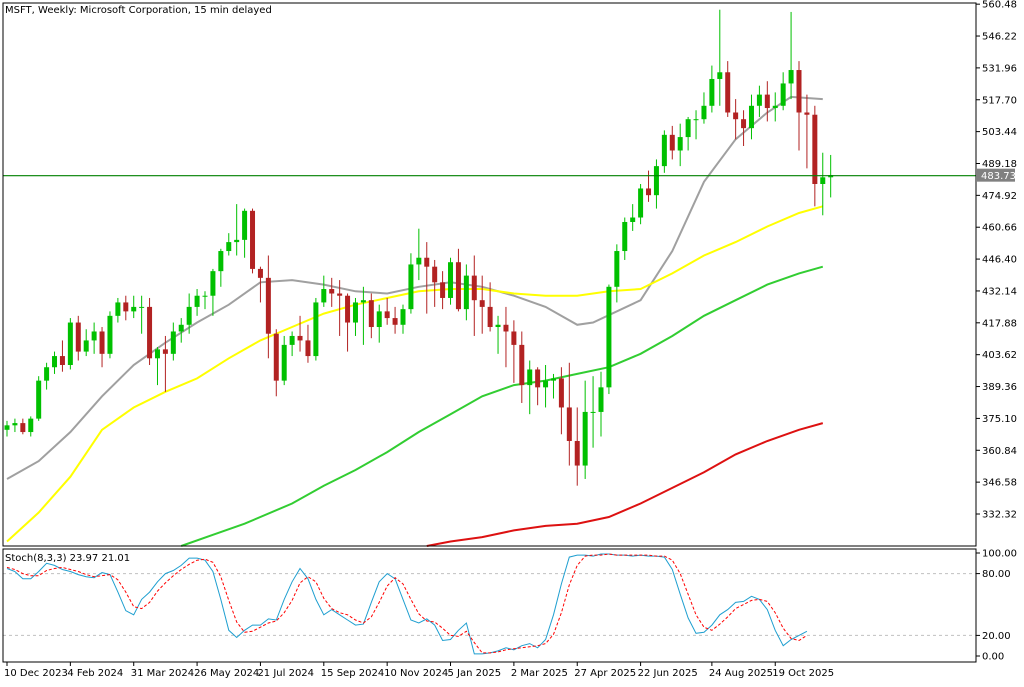 The width and height of the screenshot is (1024, 687). I want to click on stochastic-pane, so click(489, 604).